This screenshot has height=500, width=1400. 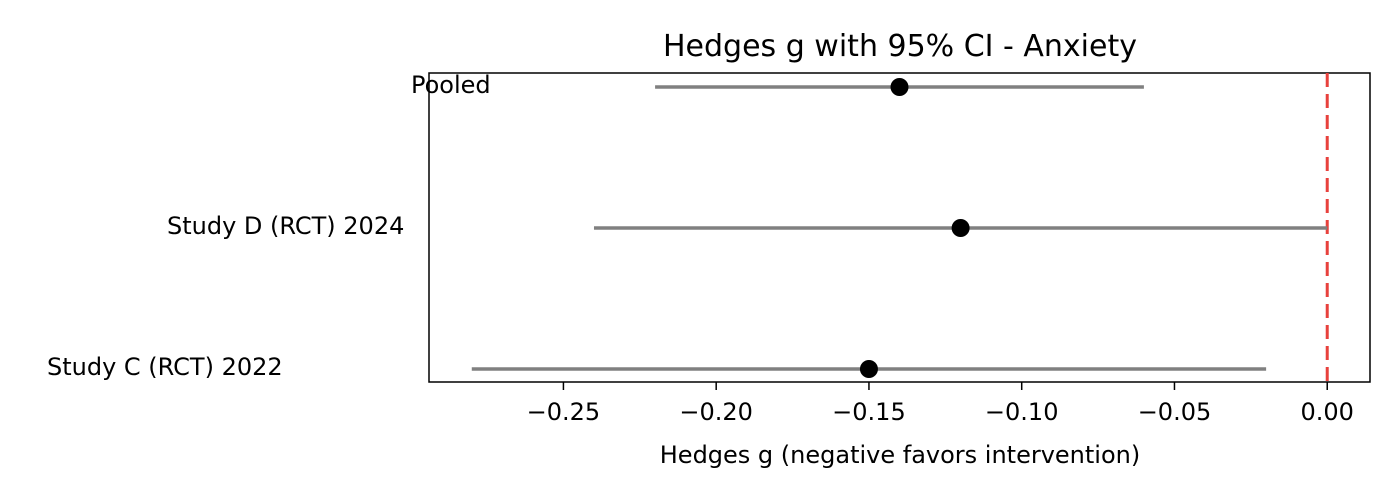 I want to click on study-label: Study D (RCT) 2024, so click(x=285, y=226).